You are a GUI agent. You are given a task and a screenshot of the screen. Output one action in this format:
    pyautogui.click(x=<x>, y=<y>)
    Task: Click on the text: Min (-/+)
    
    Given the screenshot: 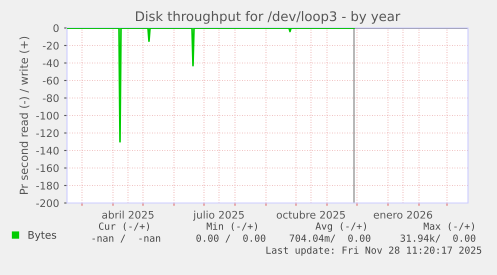 What is the action you would take?
    pyautogui.click(x=231, y=226)
    